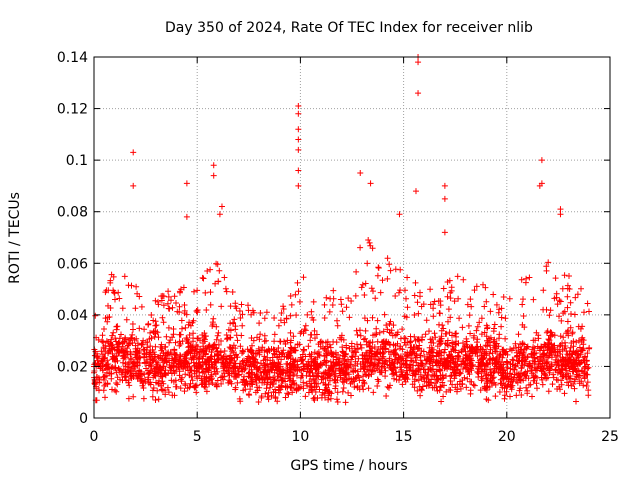  I want to click on x-tick-label: 5, so click(197, 437).